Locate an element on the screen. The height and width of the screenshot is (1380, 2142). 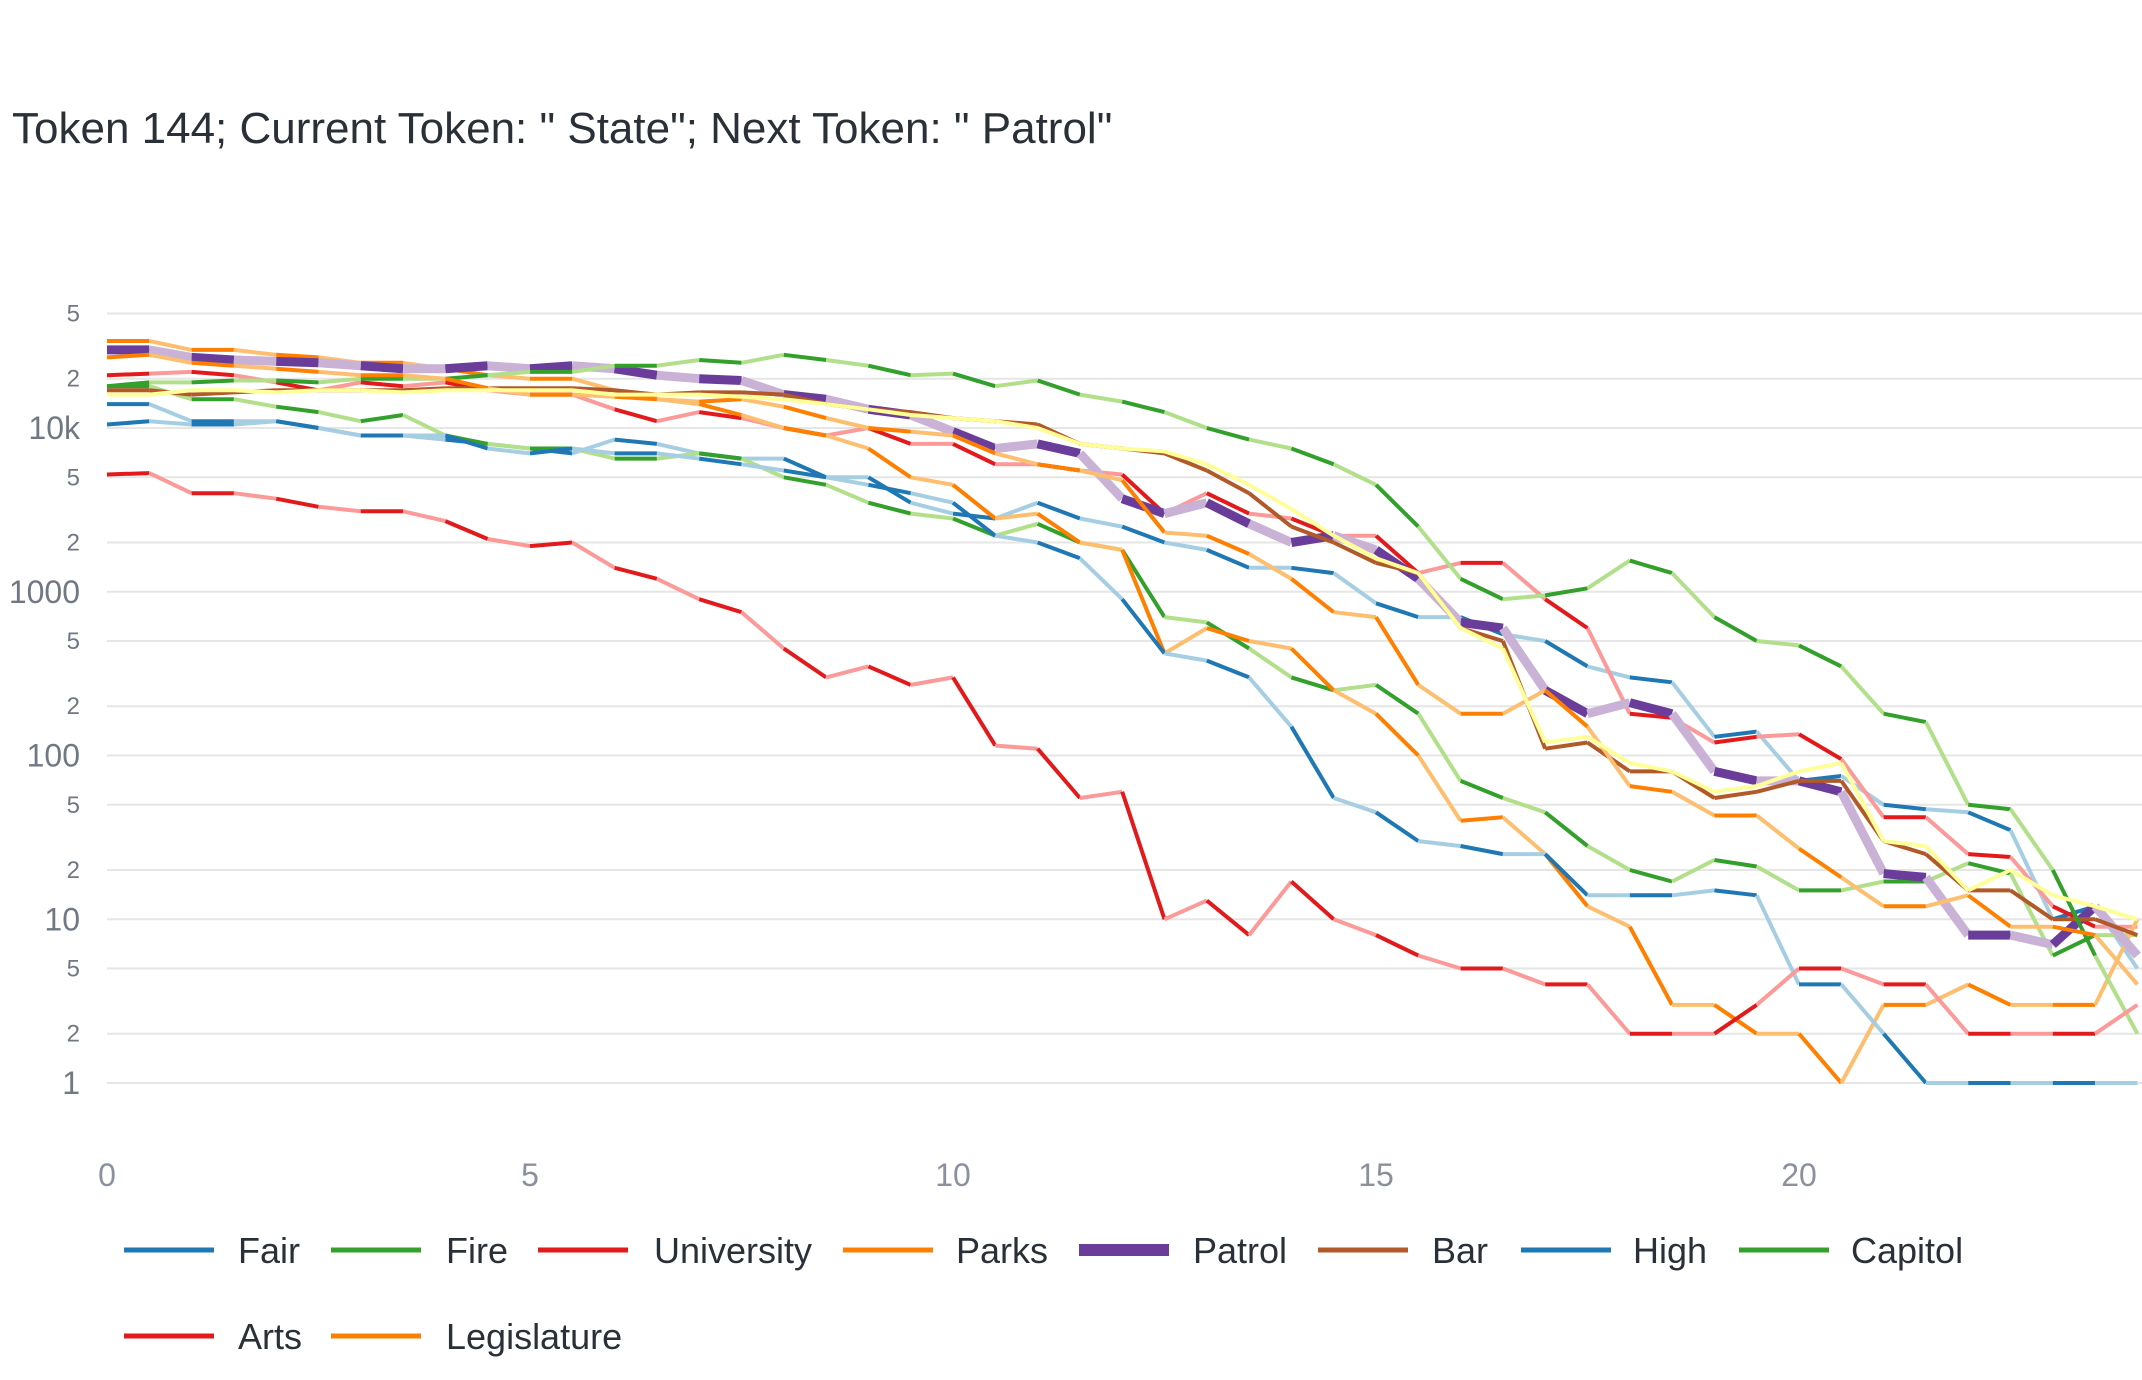
legend-item-legislature: Legislature is located at coordinates (476, 1336).